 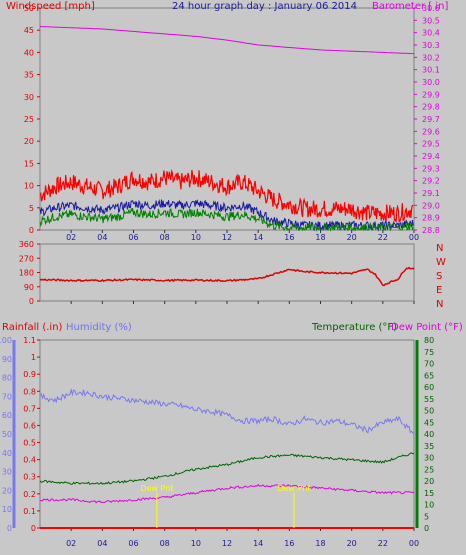 What do you see at coordinates (431, 205) in the screenshot?
I see `baro-tick-label: 29.0` at bounding box center [431, 205].